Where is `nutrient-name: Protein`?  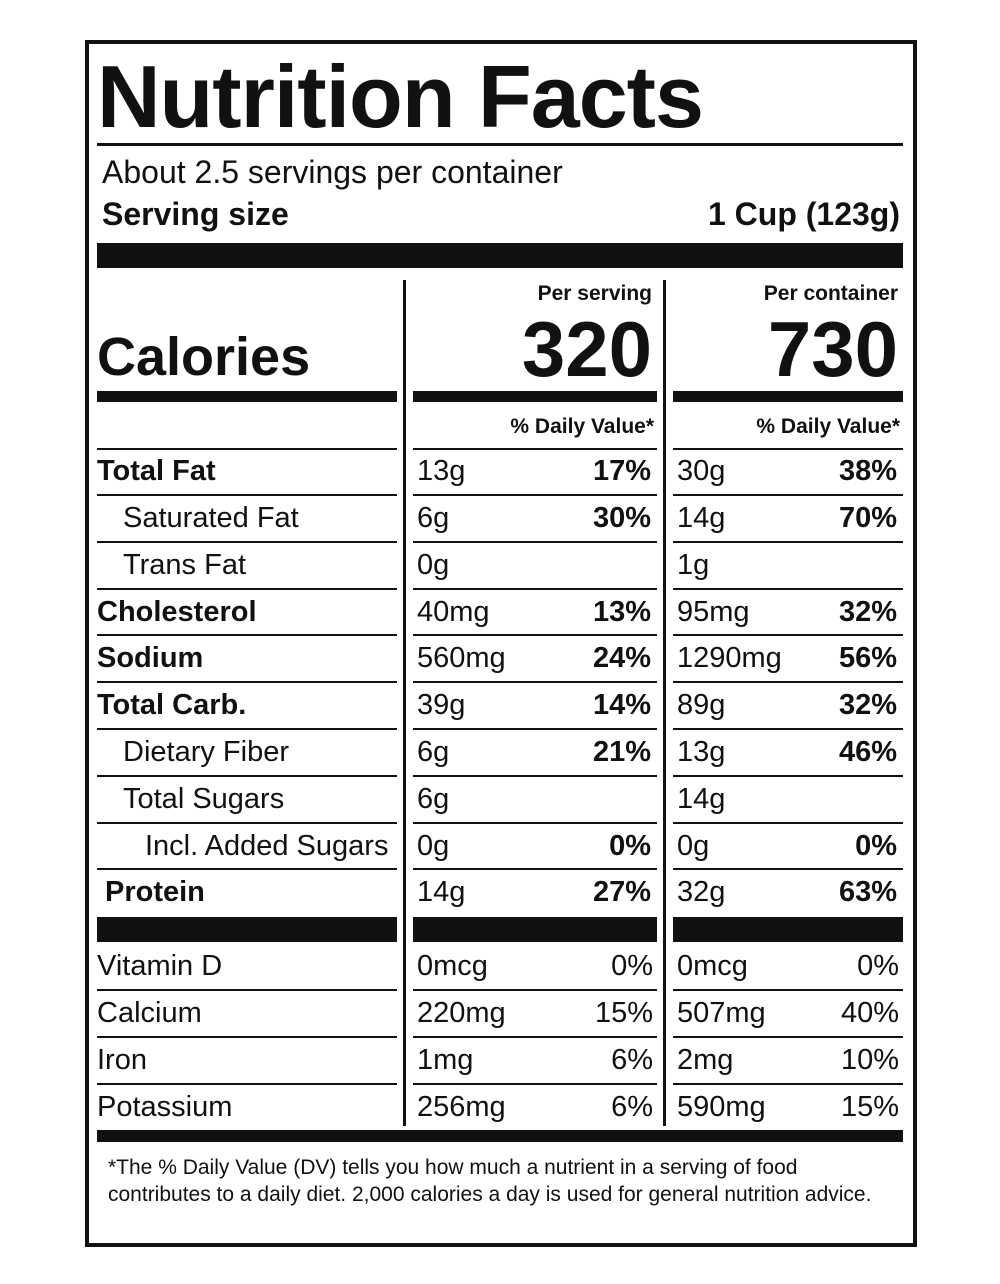 nutrient-name: Protein is located at coordinates (155, 892).